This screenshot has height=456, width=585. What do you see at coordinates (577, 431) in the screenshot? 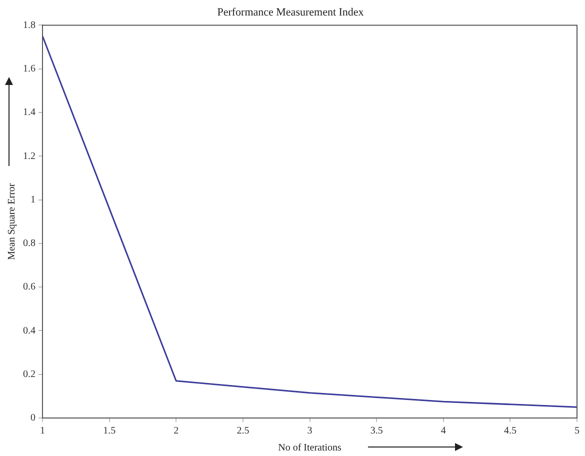
I see `x-tick-label: 5` at bounding box center [577, 431].